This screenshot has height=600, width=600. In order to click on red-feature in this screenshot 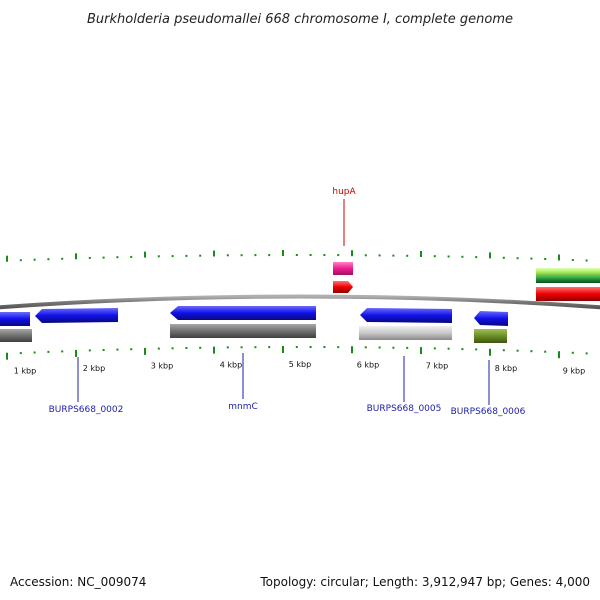, I will do `click(568, 294)`.